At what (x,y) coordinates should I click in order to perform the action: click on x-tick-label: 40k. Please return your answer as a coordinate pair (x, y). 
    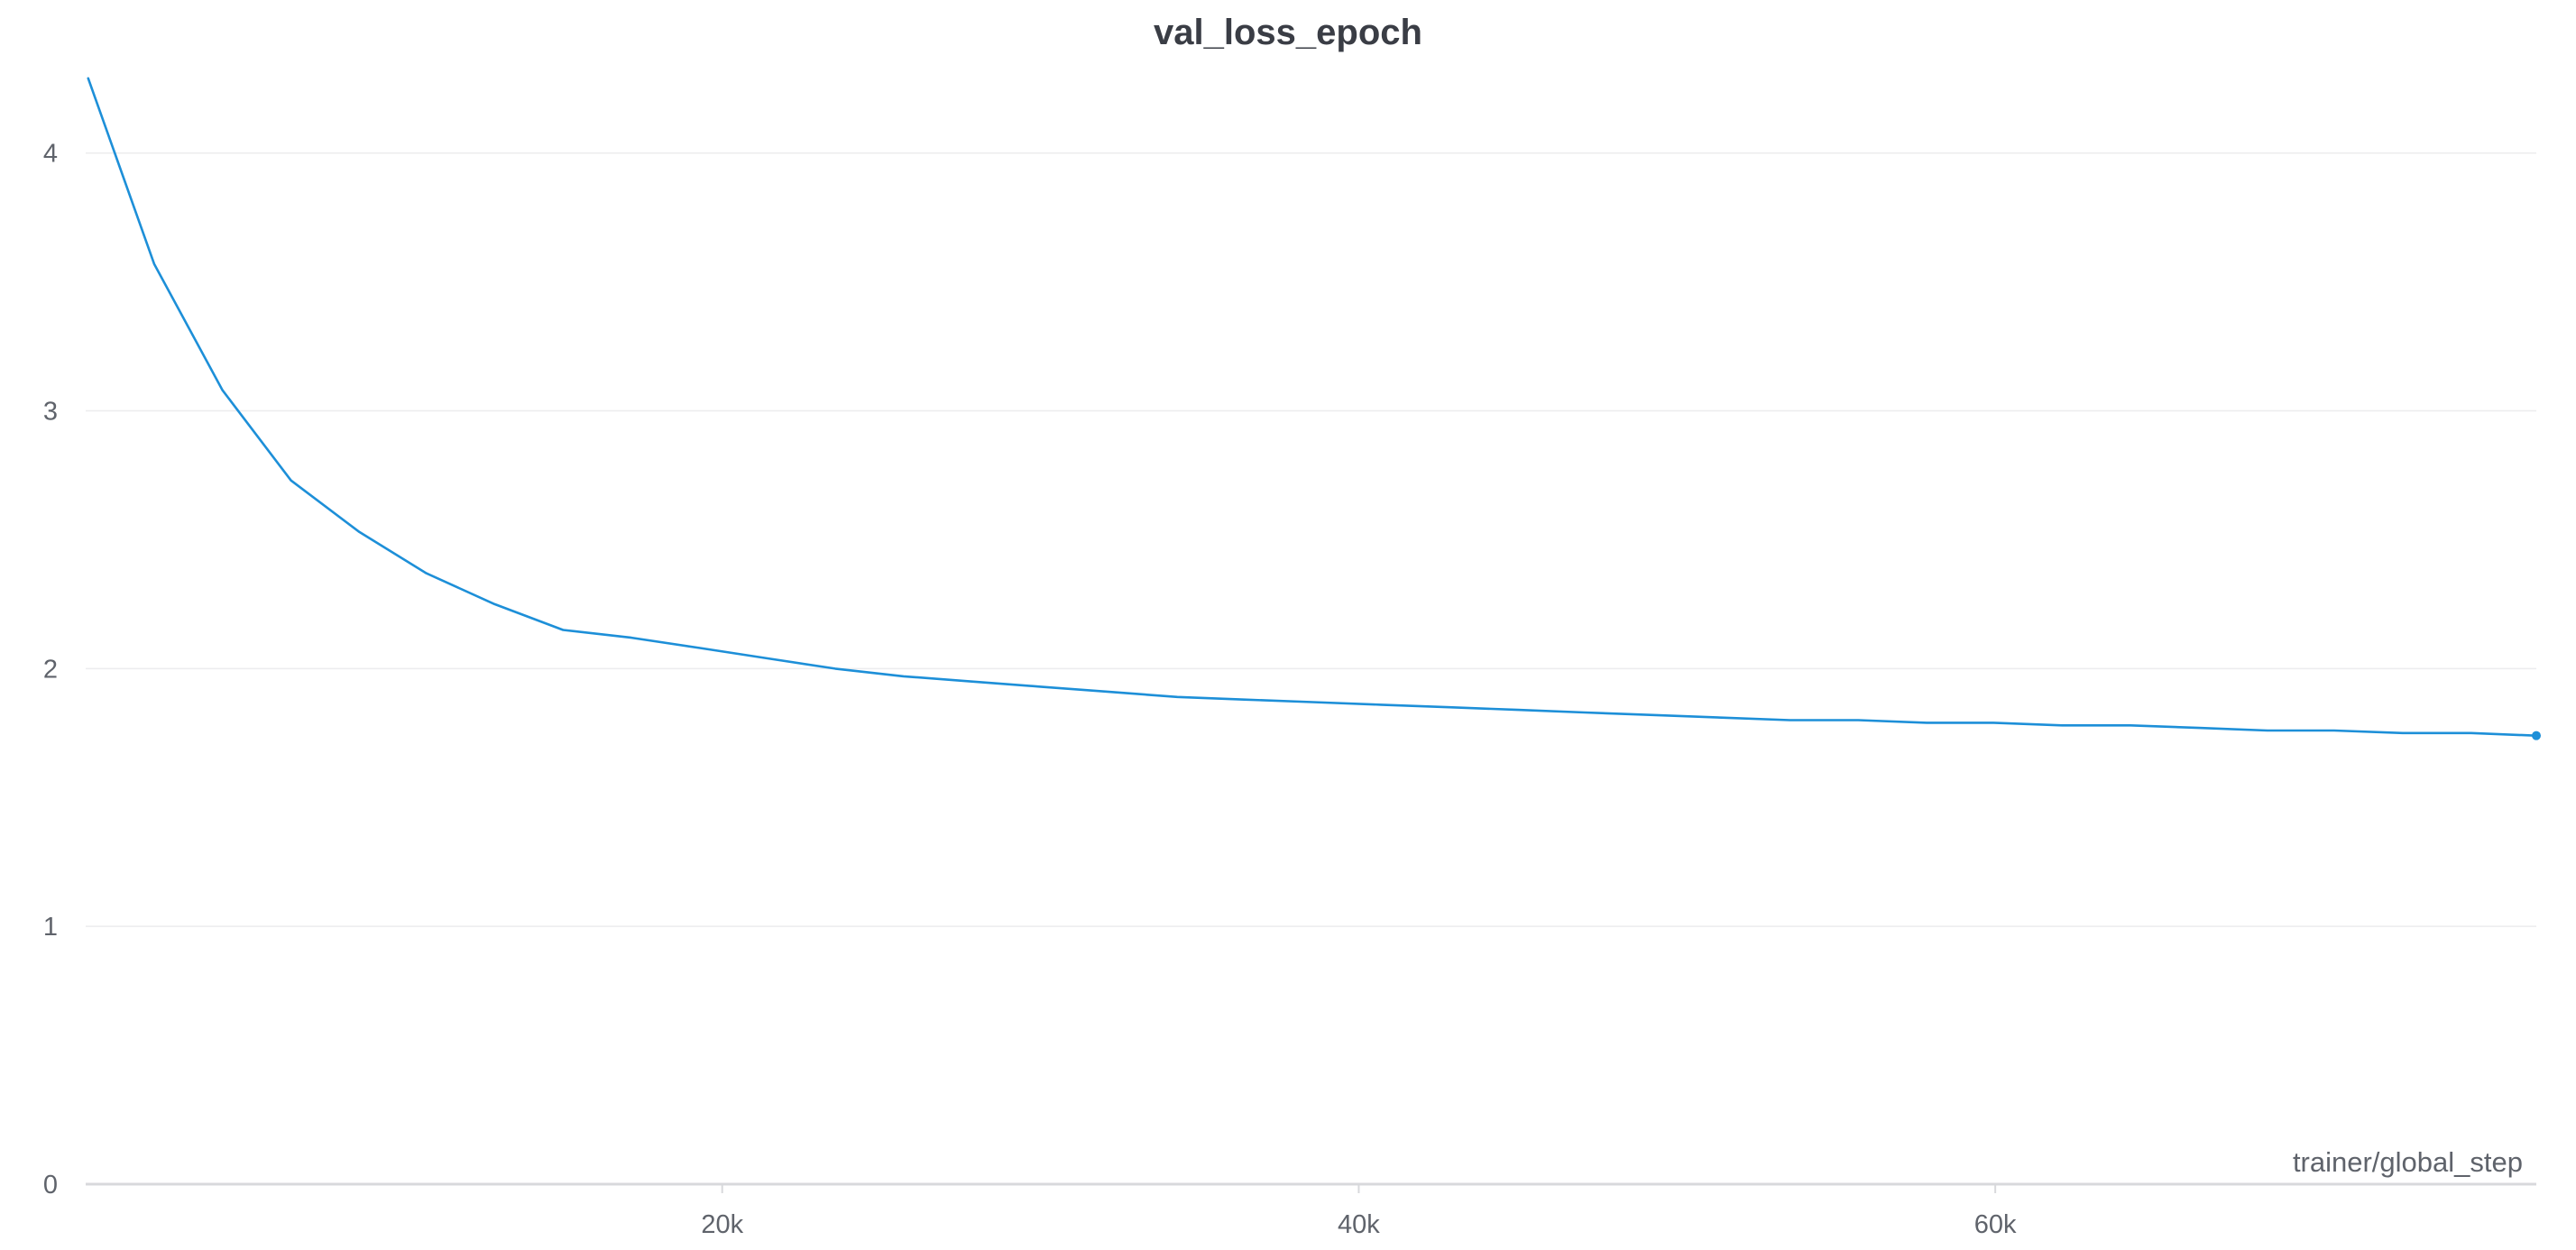
    Looking at the image, I should click on (1359, 1224).